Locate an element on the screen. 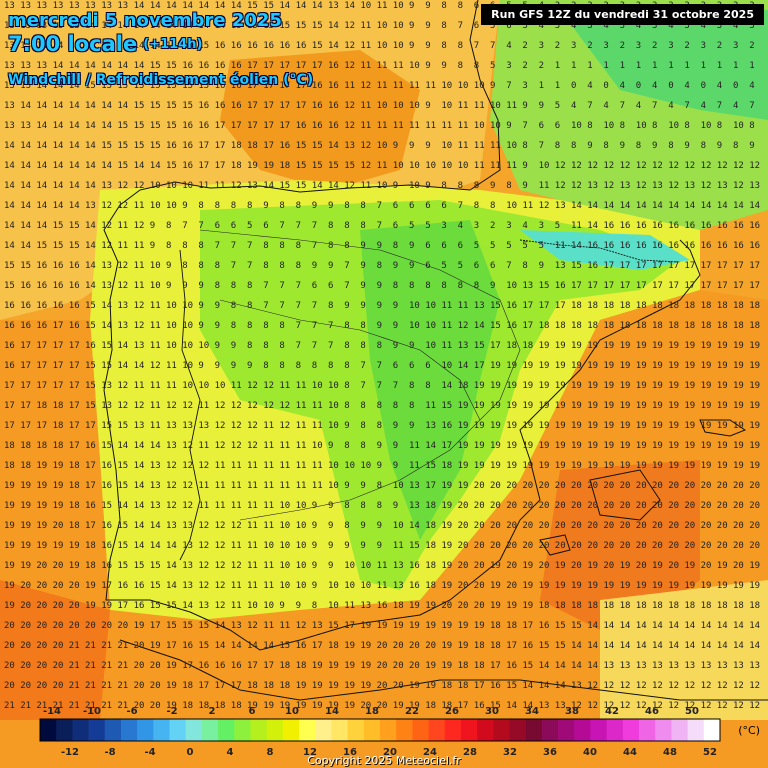  legend-label: 20 is located at coordinates (390, 752).